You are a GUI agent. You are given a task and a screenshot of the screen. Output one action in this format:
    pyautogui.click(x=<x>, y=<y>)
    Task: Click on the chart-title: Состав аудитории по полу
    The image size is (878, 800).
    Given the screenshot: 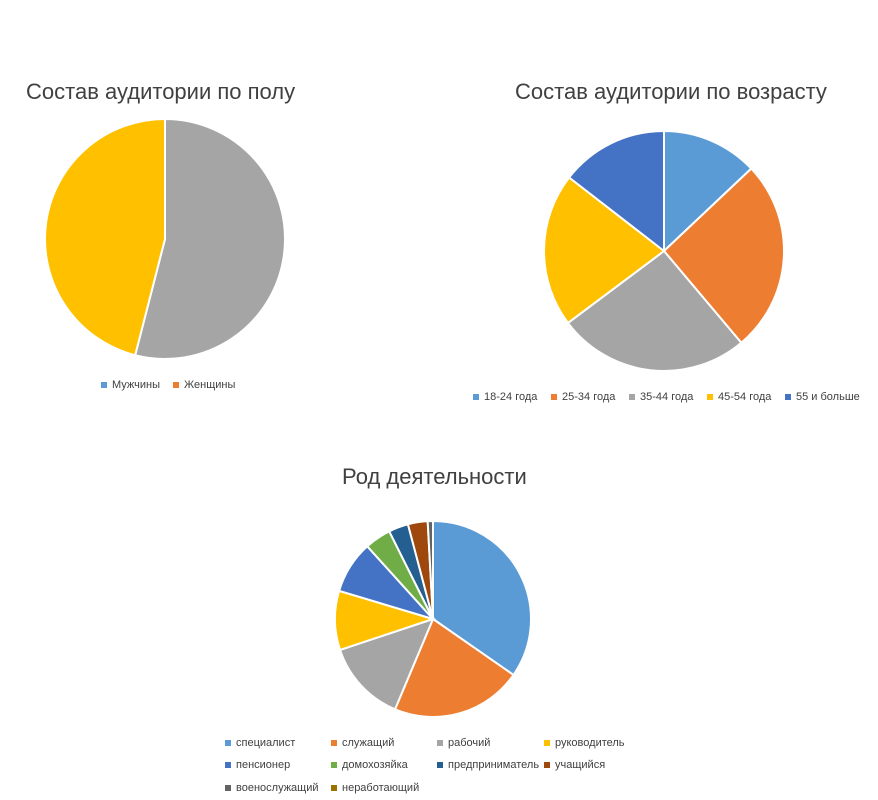 What is the action you would take?
    pyautogui.click(x=161, y=91)
    